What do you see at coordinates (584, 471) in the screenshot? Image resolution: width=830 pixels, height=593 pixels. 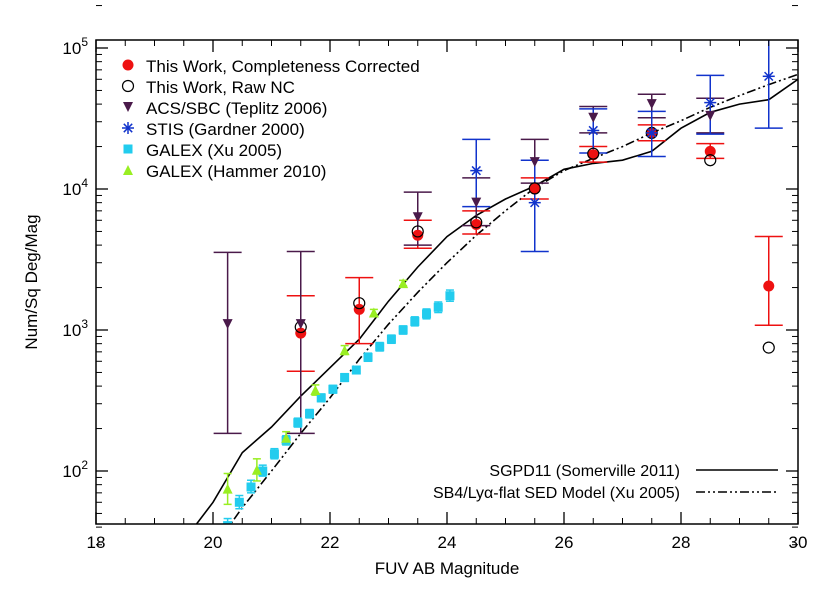 I see `model-legend-label: SGPD11 (Somerville 2011)` at bounding box center [584, 471].